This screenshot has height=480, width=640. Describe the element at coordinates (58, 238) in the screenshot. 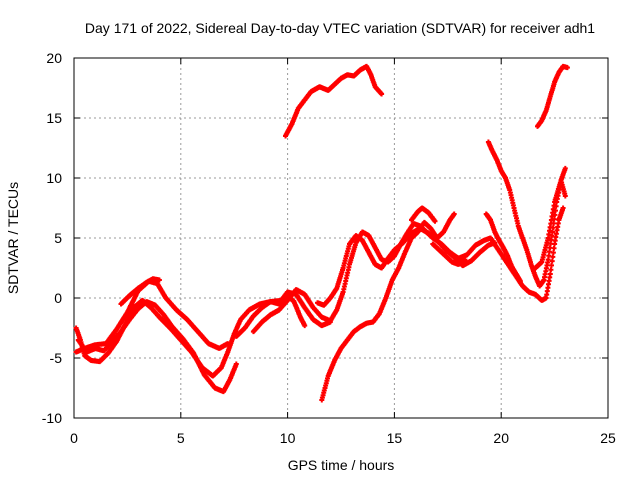

I see `y-tick-label: 5` at that location.